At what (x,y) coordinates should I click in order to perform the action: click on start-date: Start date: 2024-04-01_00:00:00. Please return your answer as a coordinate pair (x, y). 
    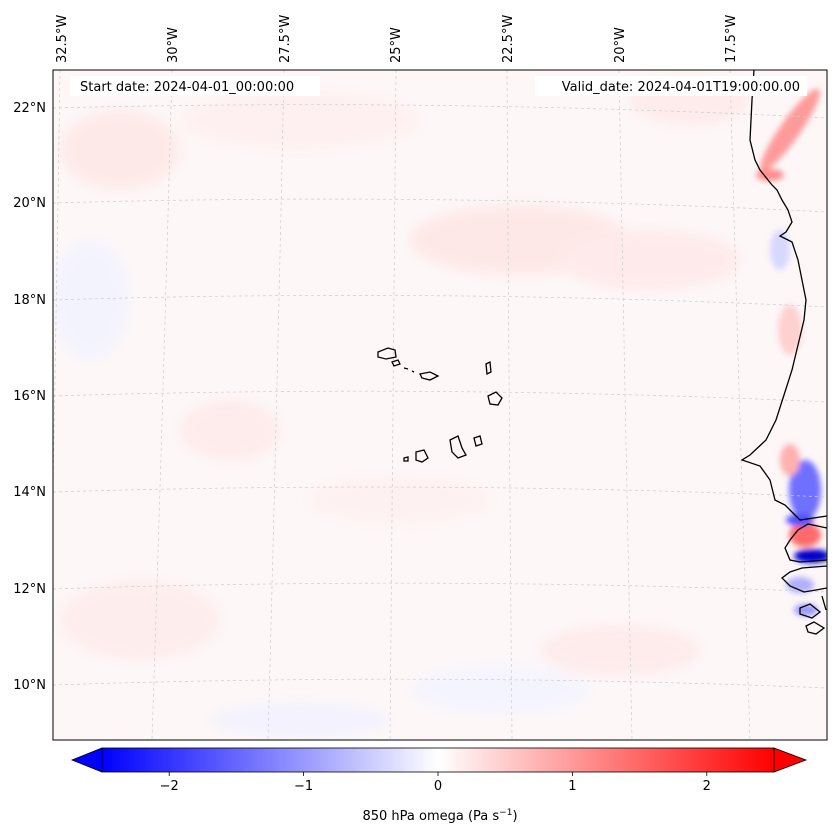
    Looking at the image, I should click on (187, 87).